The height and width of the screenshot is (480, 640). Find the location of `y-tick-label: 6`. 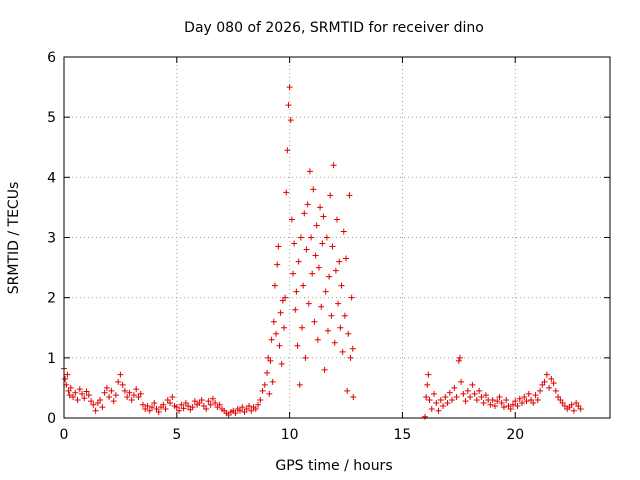

y-tick-label: 6 is located at coordinates (51, 58).